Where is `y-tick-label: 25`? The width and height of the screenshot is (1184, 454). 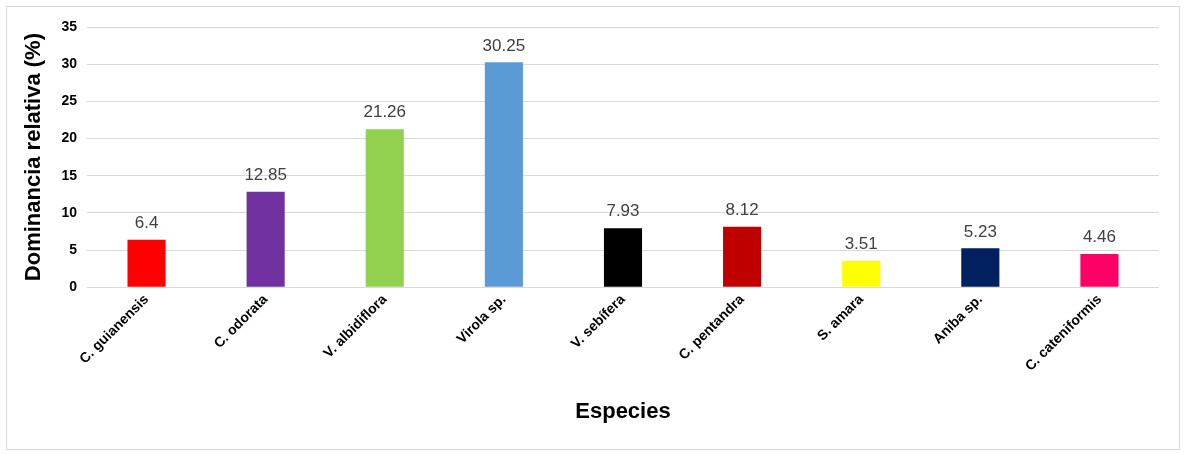
y-tick-label: 25 is located at coordinates (69, 100).